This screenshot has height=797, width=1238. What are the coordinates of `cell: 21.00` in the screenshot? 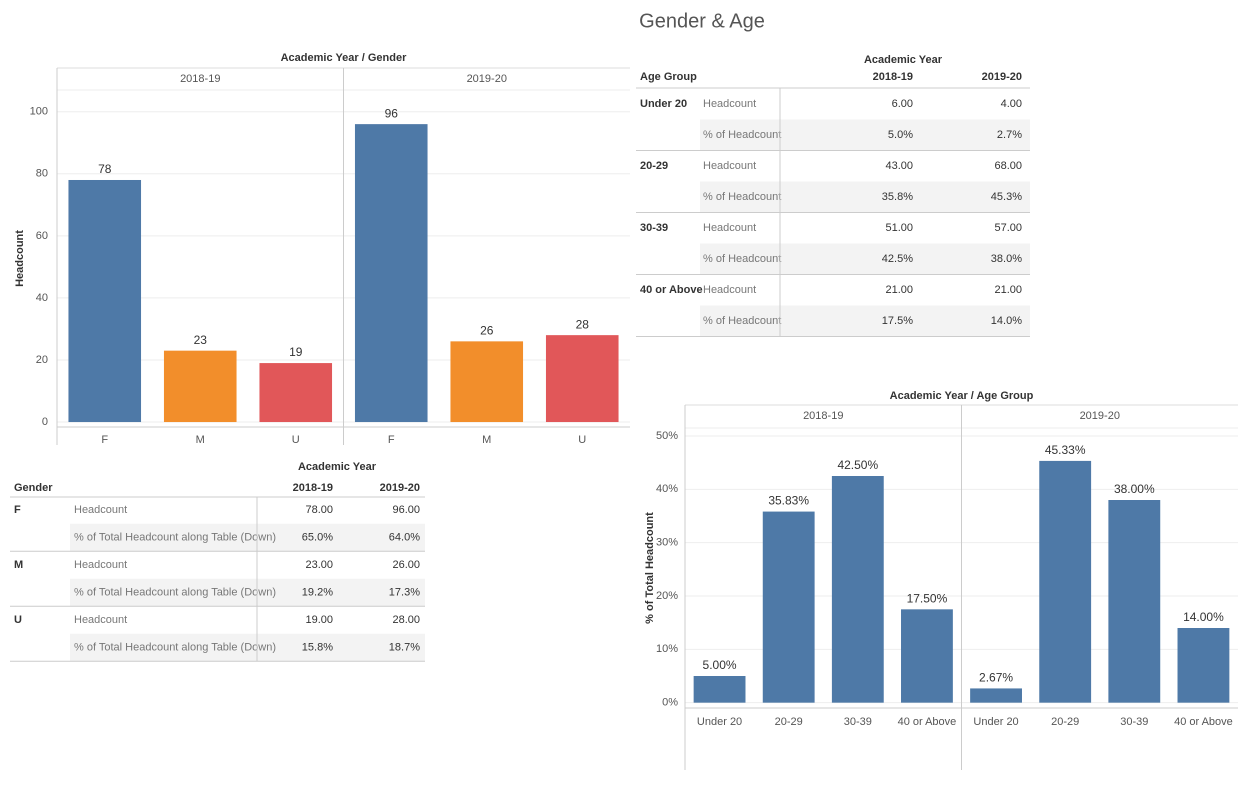 It's located at (899, 290).